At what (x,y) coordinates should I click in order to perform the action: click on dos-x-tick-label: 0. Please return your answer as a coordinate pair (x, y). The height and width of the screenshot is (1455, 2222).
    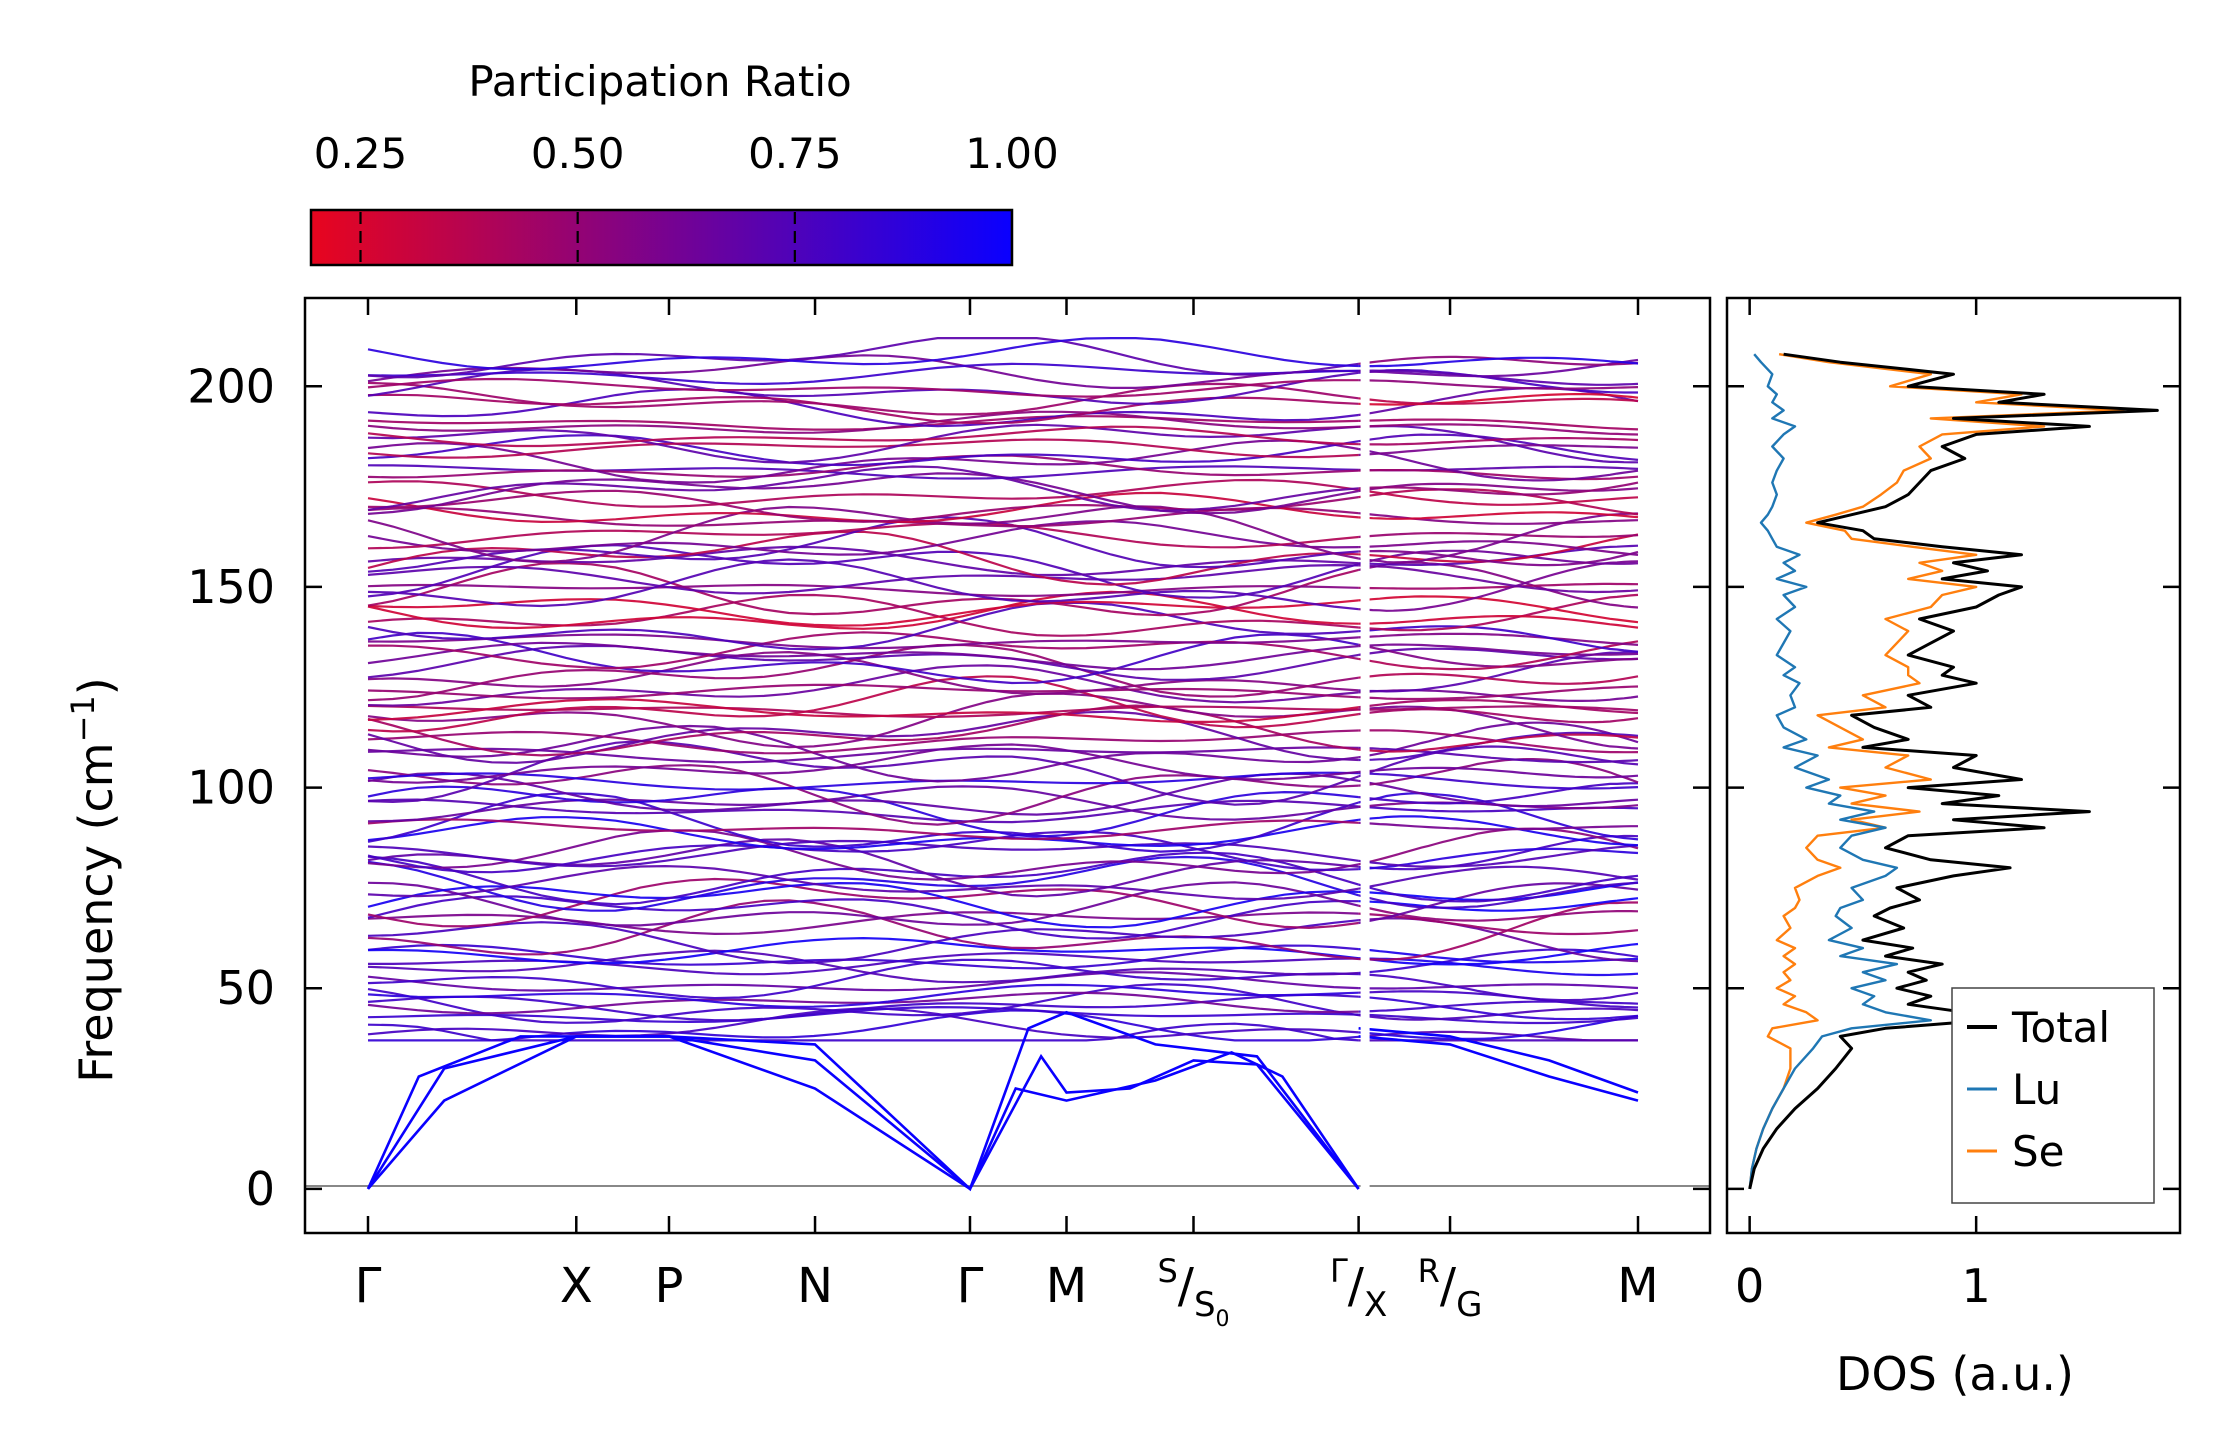
    Looking at the image, I should click on (1749, 1286).